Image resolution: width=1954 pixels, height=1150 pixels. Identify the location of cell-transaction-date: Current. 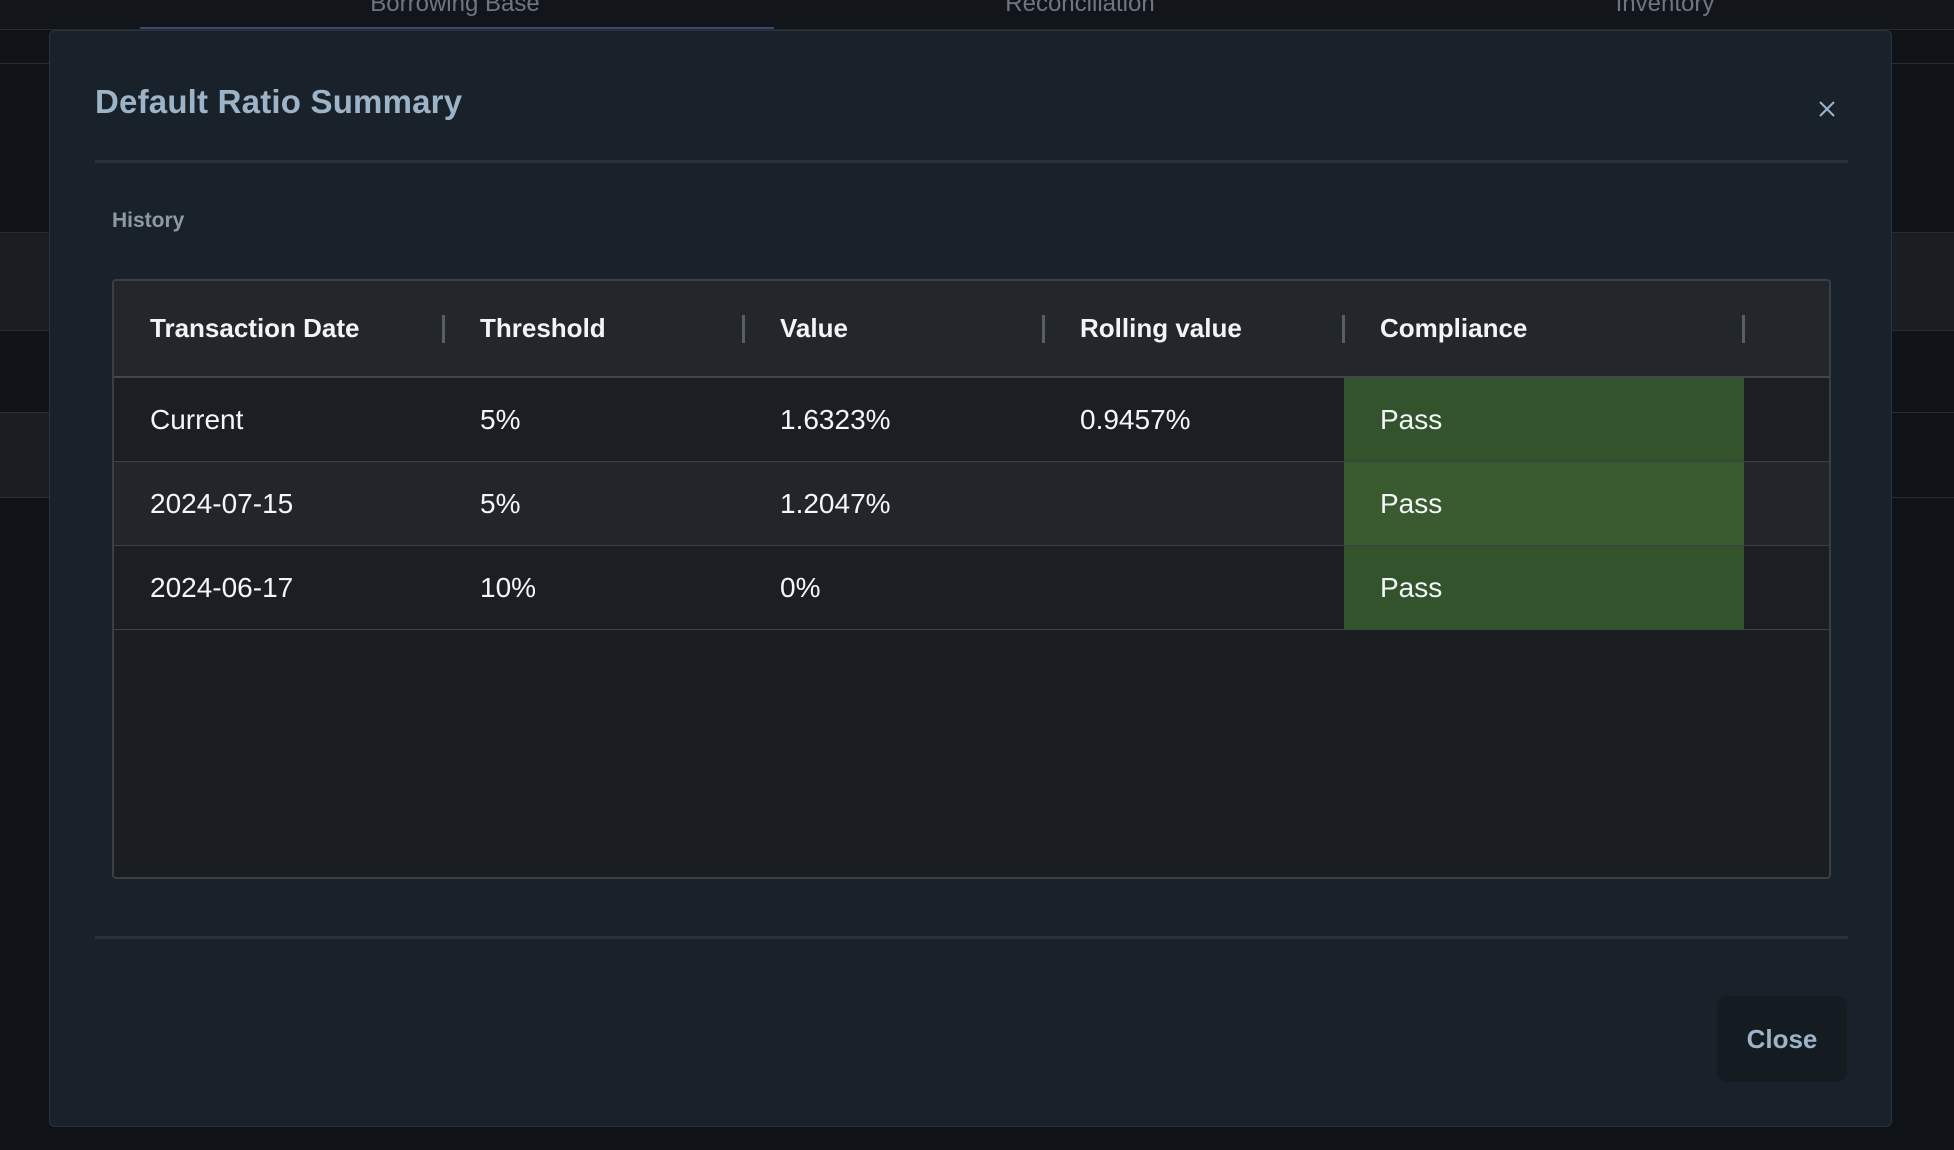
(197, 419).